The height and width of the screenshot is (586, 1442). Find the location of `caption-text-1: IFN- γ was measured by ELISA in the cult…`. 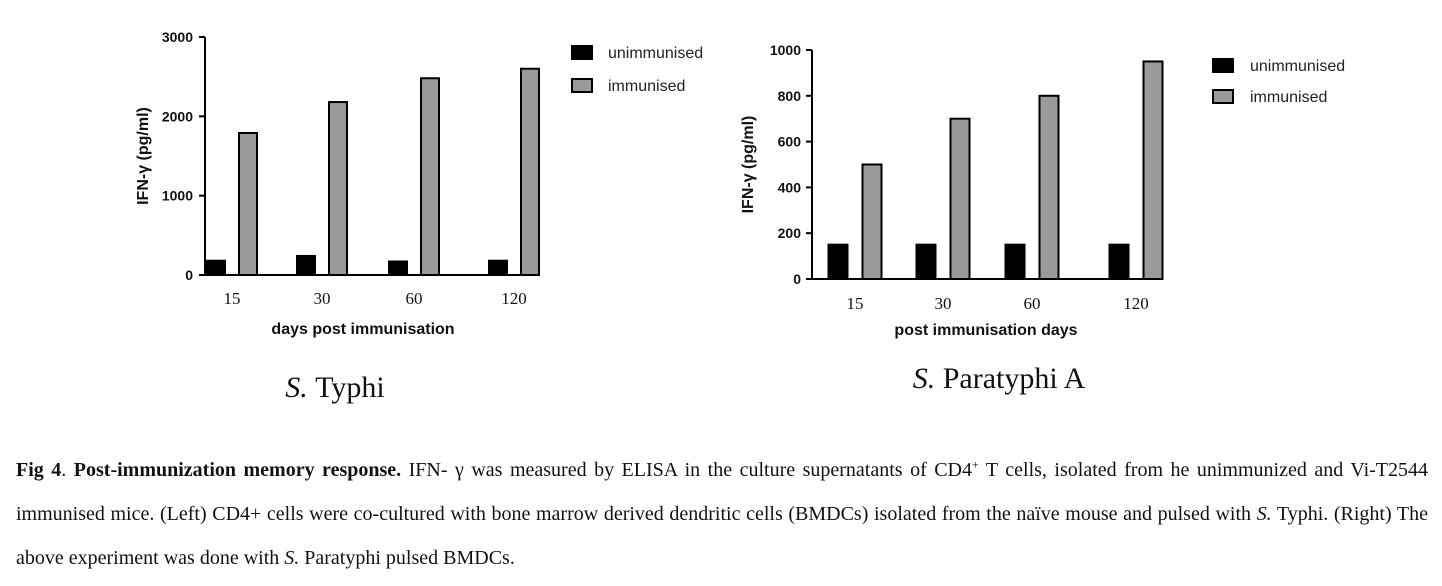

caption-text-1: IFN- γ was measured by ELISA in the cult… is located at coordinates (687, 470).